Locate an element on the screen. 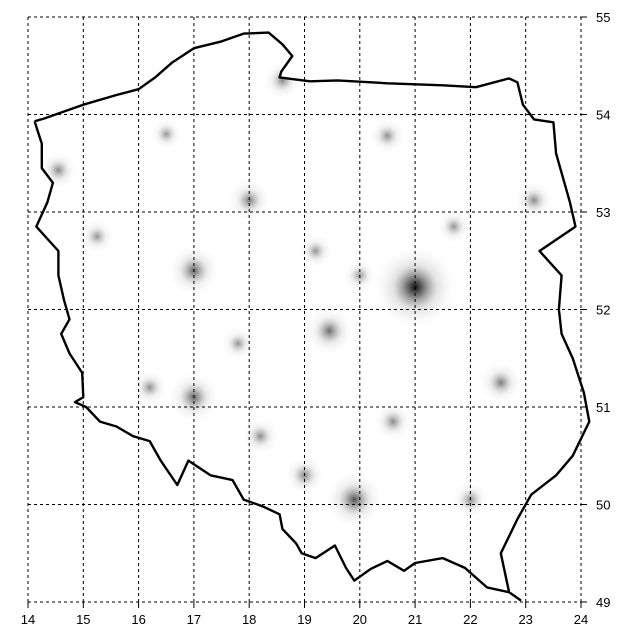  x-tick-label: 23 is located at coordinates (525, 619).